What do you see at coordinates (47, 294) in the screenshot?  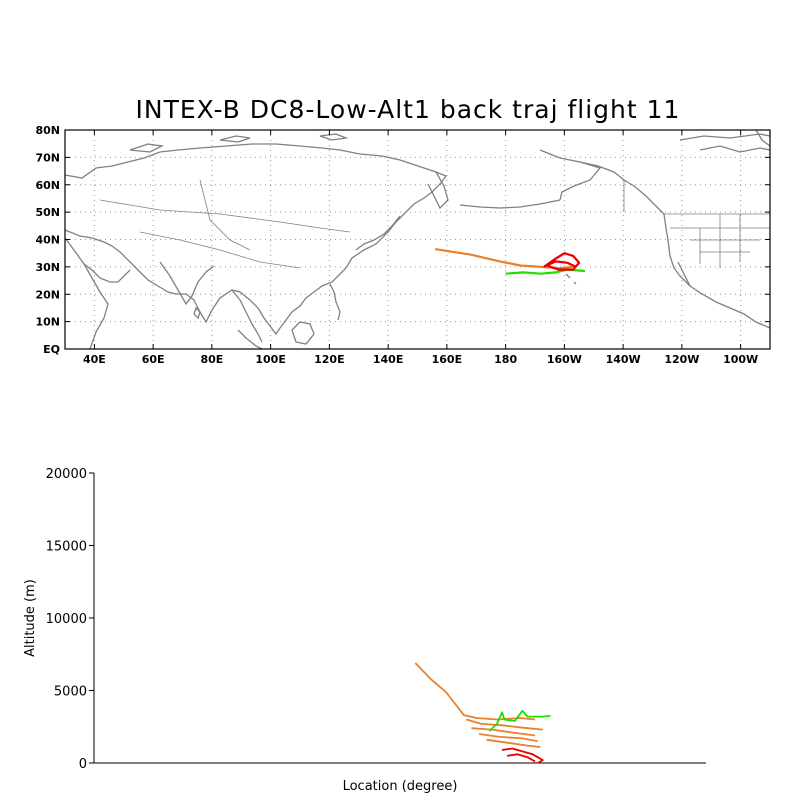 I see `lat-tick-label: 20N` at bounding box center [47, 294].